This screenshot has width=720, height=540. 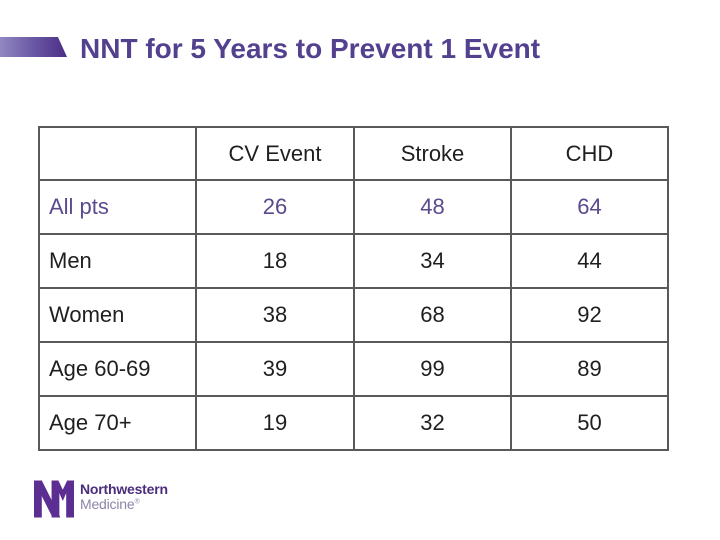 I want to click on cell-value: 92, so click(x=589, y=315).